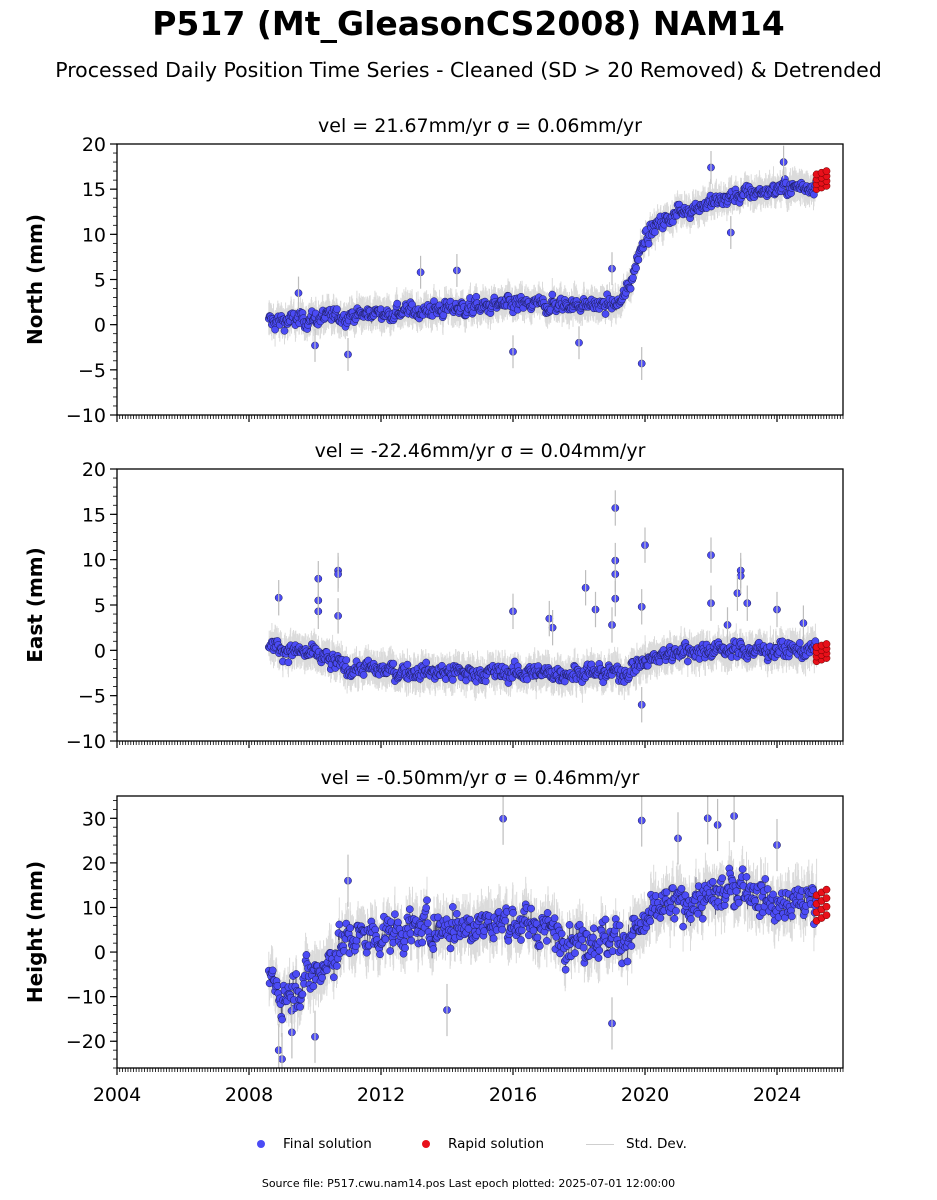  What do you see at coordinates (381, 1095) in the screenshot?
I see `x-tick-label: 2012` at bounding box center [381, 1095].